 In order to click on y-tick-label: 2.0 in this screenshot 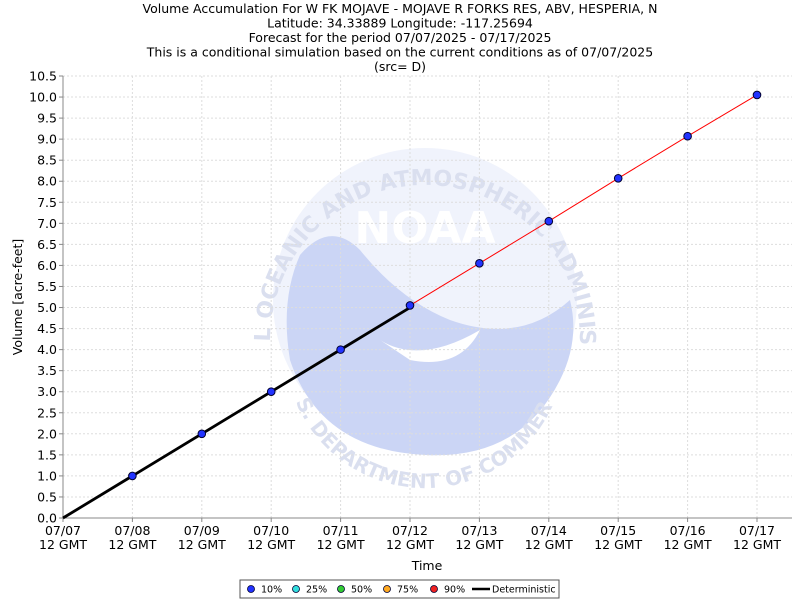, I will do `click(47, 433)`.